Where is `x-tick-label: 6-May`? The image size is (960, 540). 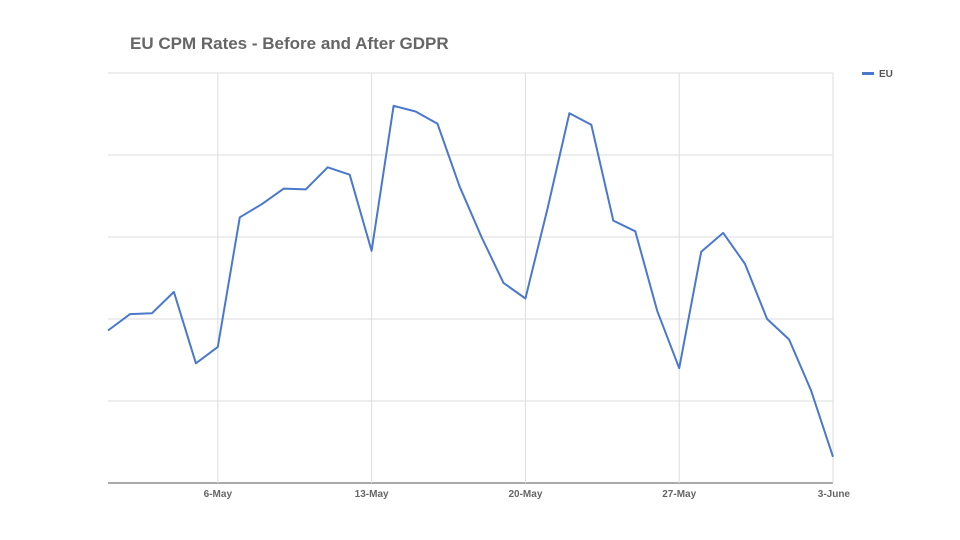
x-tick-label: 6-May is located at coordinates (218, 494).